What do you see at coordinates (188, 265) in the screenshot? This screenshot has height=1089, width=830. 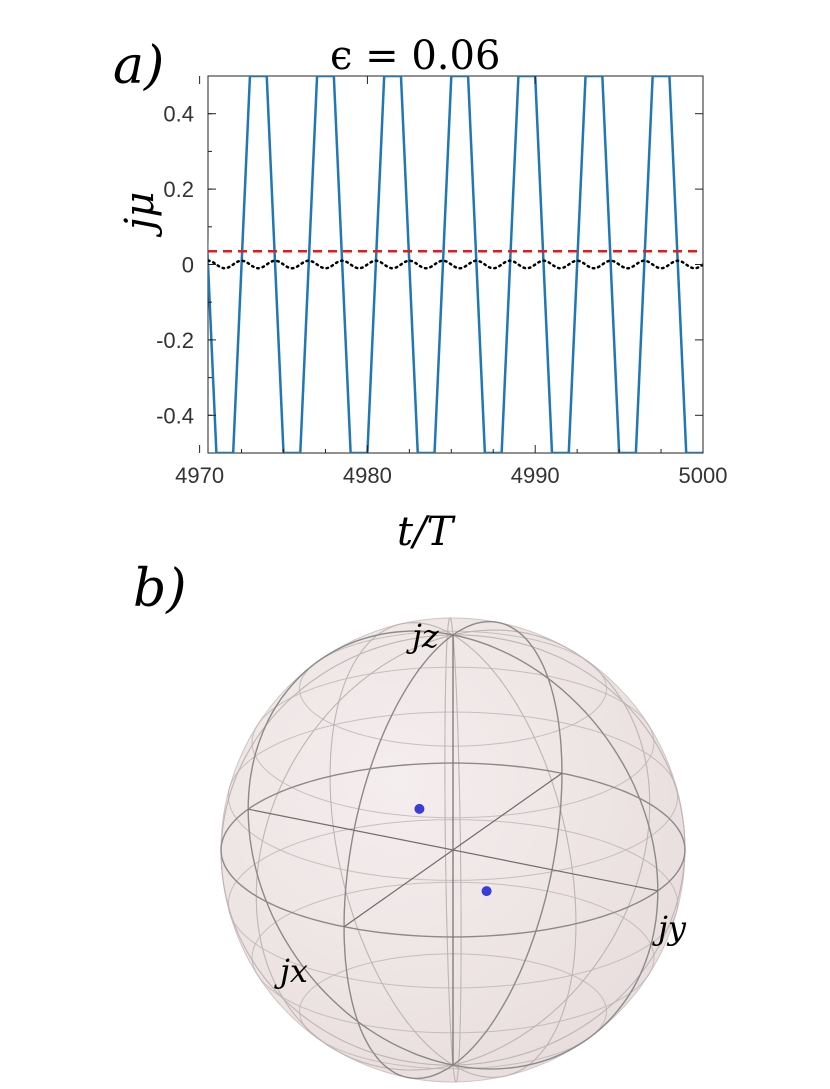 I see `y-tick-label: 0` at bounding box center [188, 265].